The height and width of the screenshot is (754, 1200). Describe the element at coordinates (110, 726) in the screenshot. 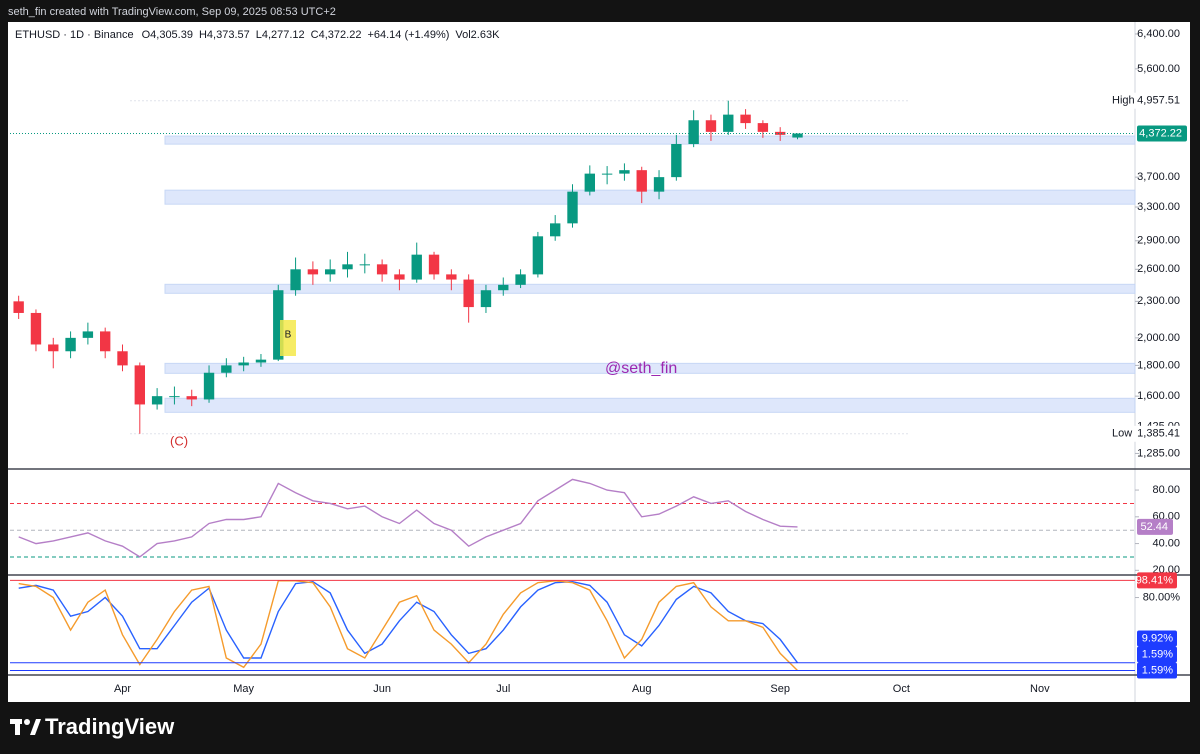

I see `brand-name: TradingView` at that location.